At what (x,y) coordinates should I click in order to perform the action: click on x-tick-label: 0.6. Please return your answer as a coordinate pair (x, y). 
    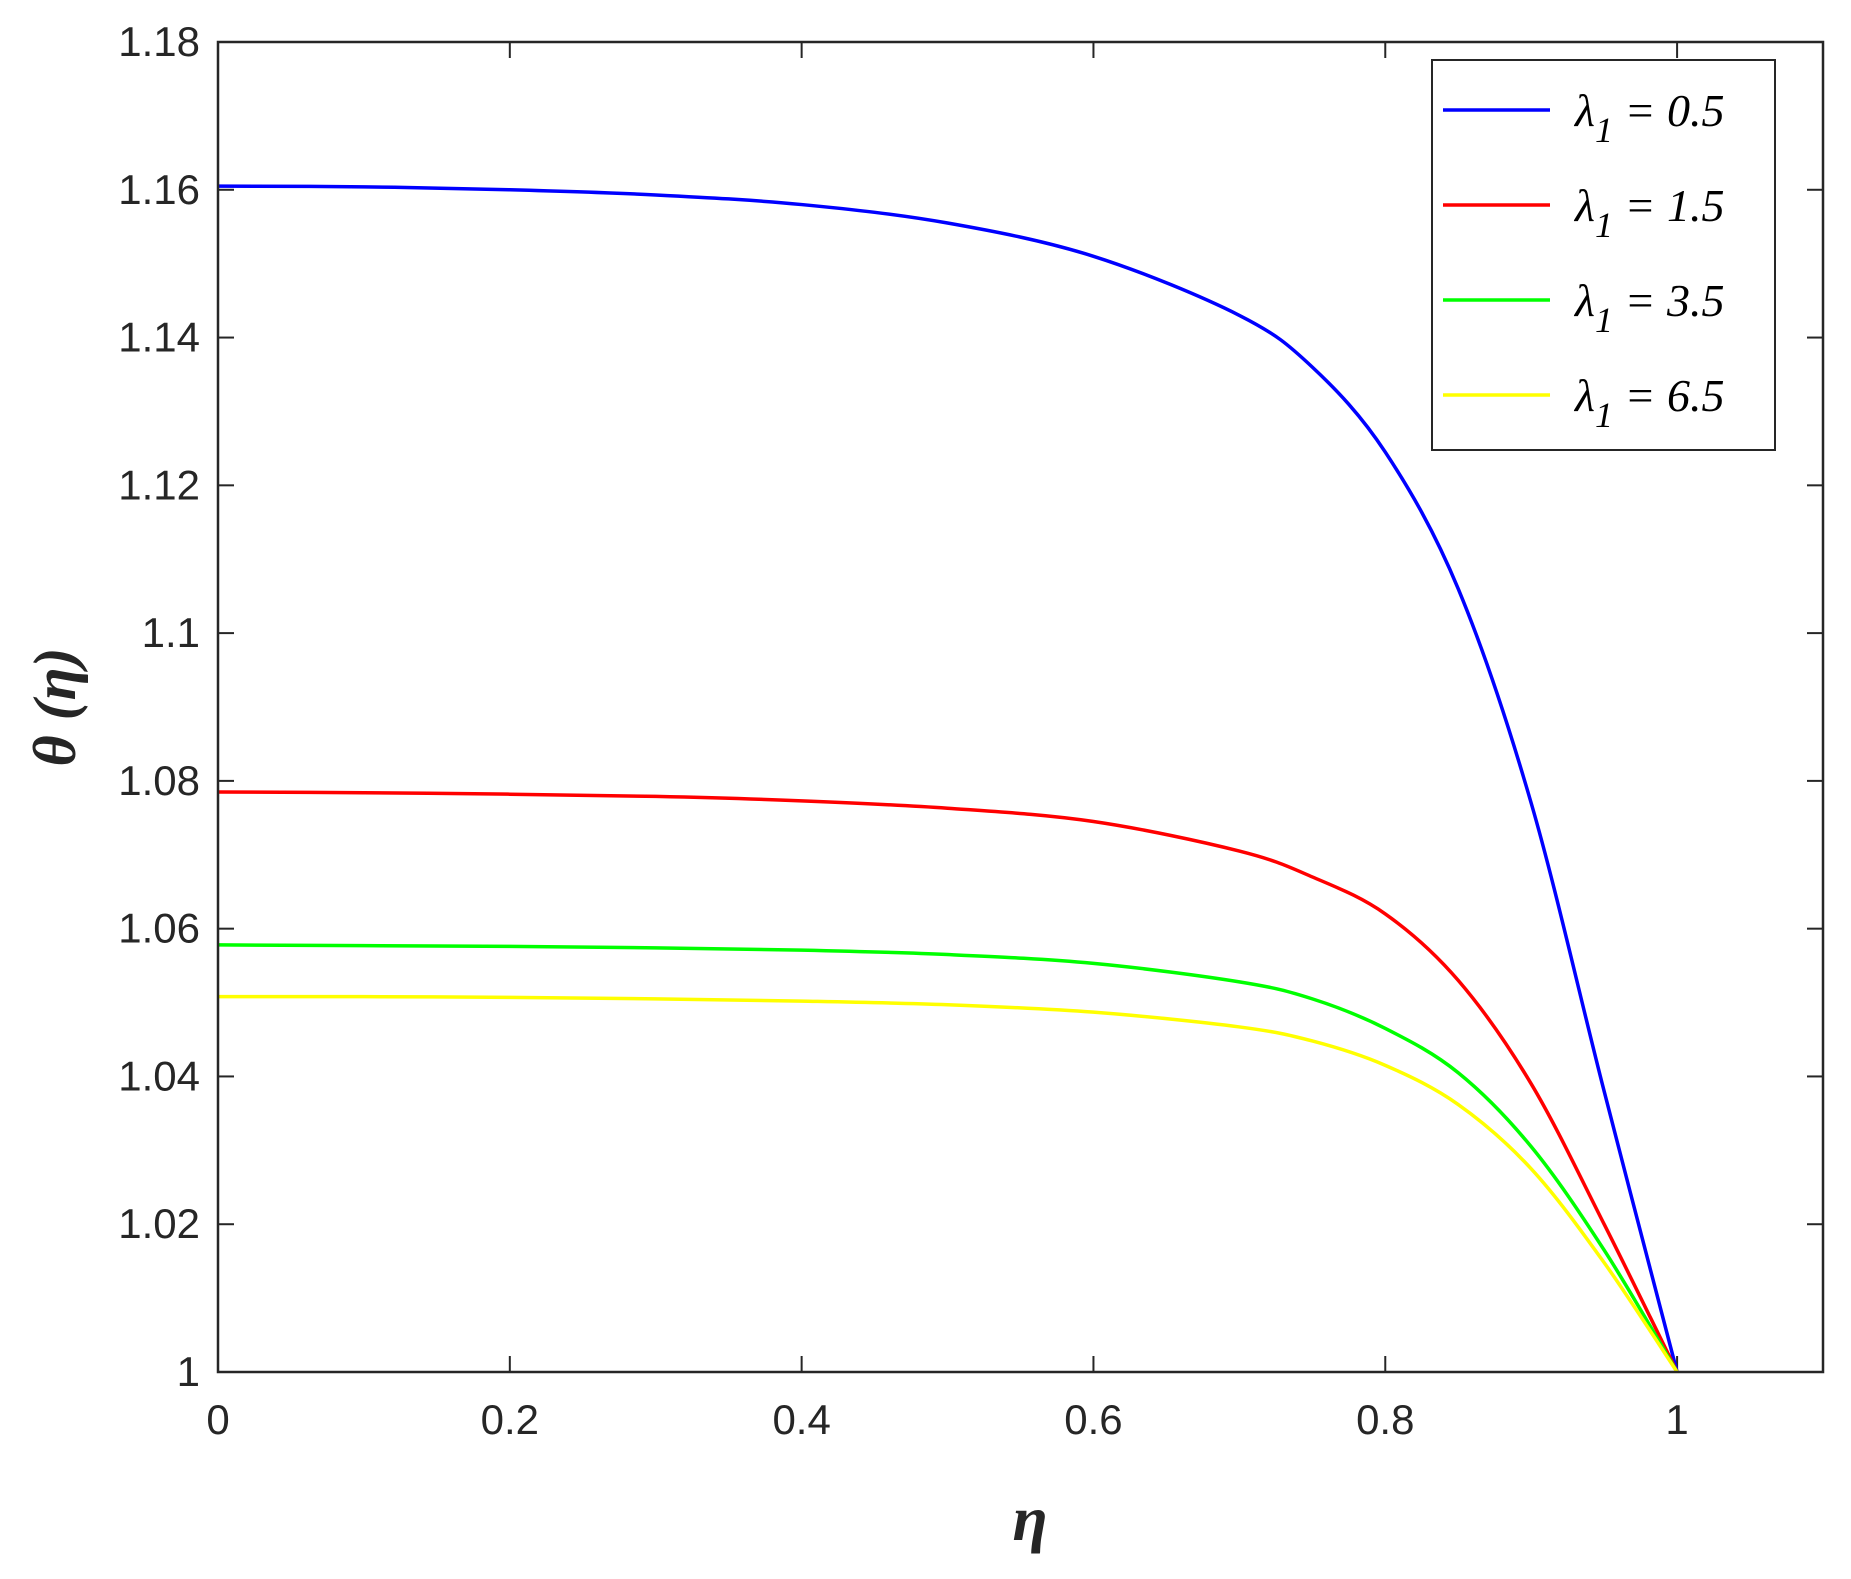
    Looking at the image, I should click on (1093, 1419).